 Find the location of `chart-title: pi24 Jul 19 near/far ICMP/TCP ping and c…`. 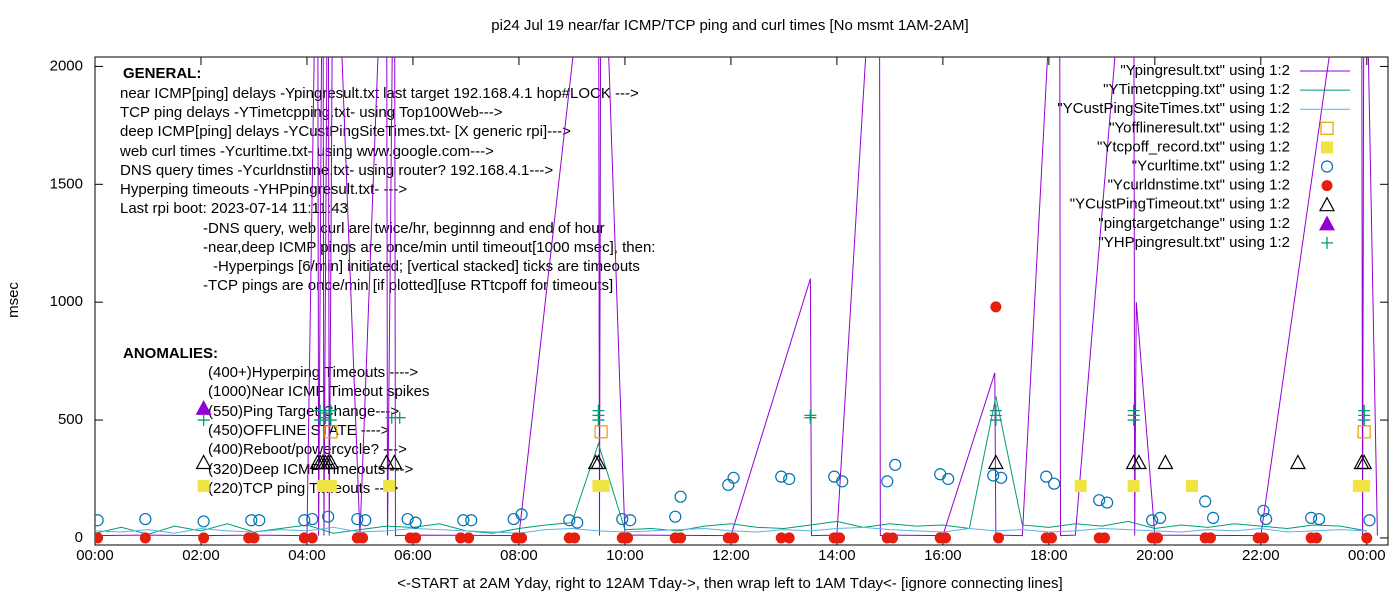

chart-title: pi24 Jul 19 near/far ICMP/TCP ping and c… is located at coordinates (729, 25).